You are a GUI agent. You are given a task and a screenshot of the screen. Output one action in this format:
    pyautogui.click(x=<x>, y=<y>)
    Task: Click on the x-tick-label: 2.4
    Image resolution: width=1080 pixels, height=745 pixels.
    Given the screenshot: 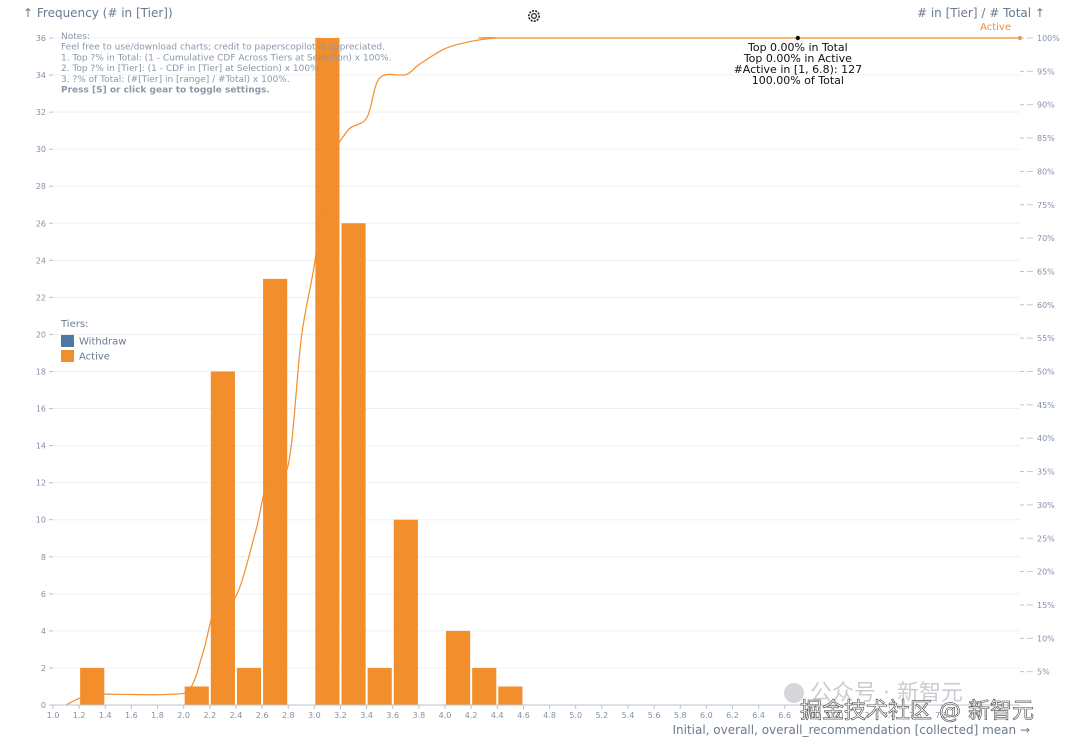 What is the action you would take?
    pyautogui.click(x=236, y=715)
    